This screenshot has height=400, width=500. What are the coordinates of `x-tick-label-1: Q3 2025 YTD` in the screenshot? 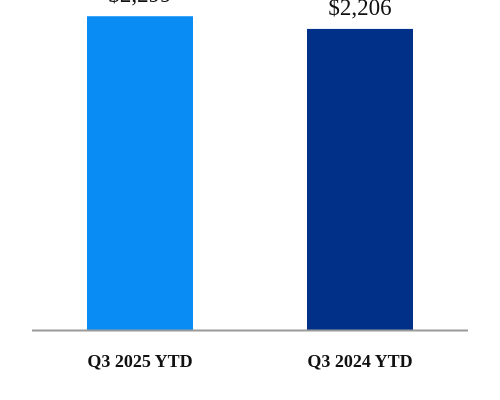 It's located at (139, 361).